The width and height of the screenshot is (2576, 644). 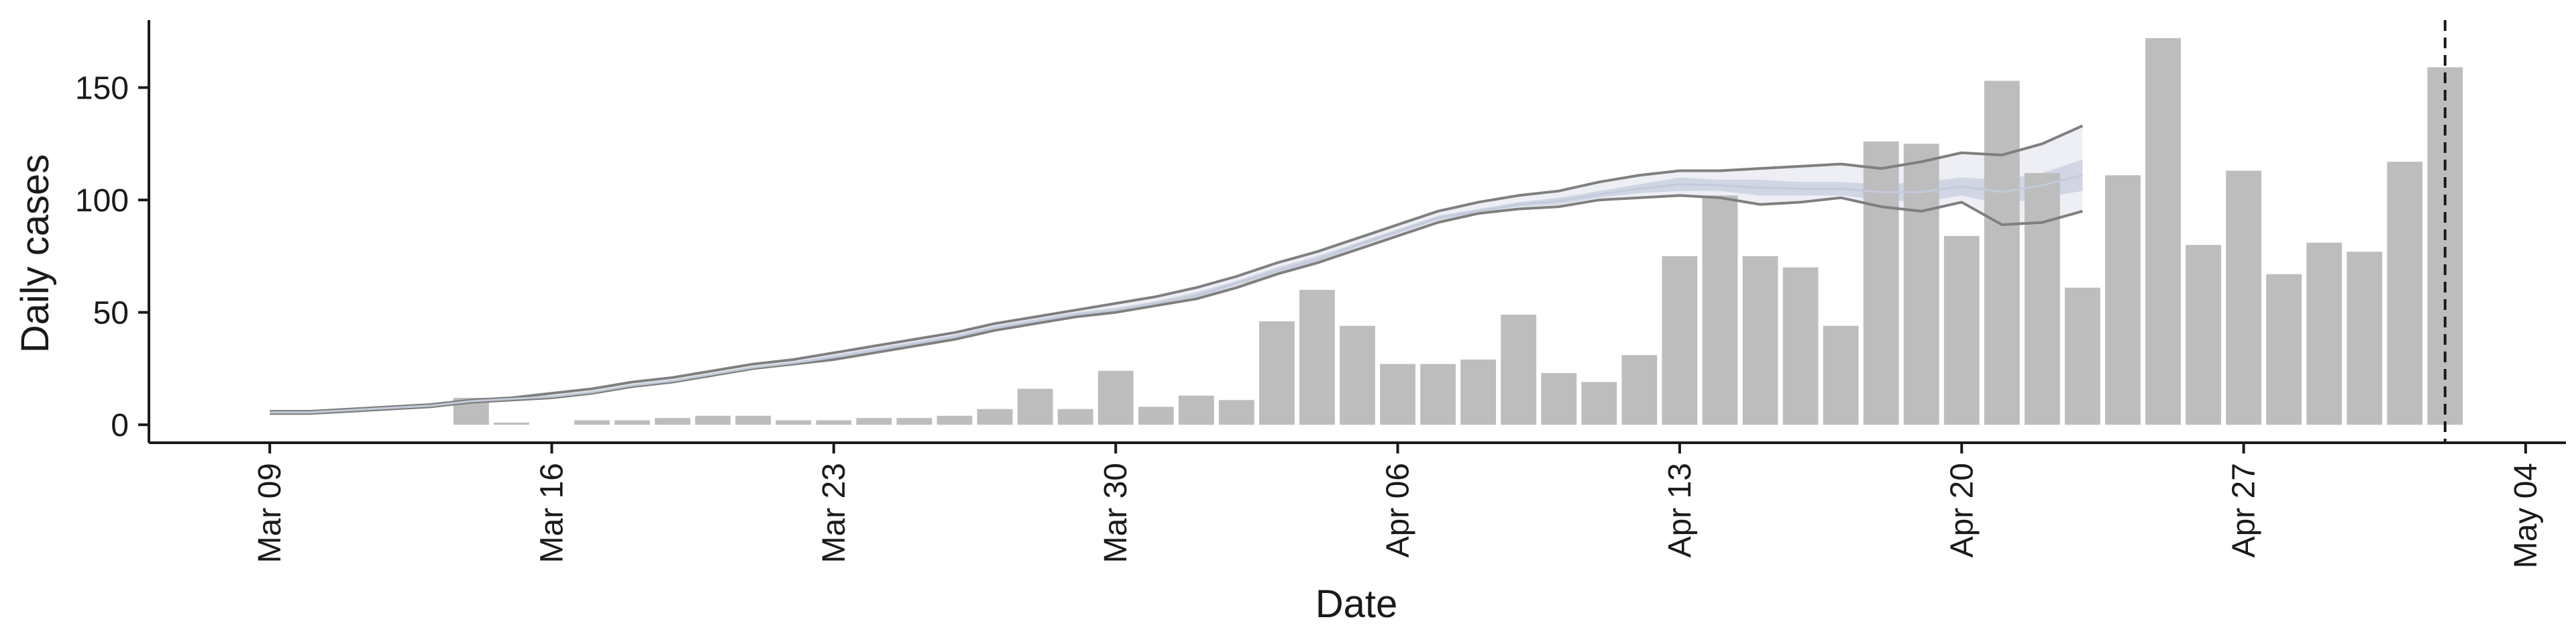 What do you see at coordinates (270, 513) in the screenshot?
I see `x-tick-label: Mar 09` at bounding box center [270, 513].